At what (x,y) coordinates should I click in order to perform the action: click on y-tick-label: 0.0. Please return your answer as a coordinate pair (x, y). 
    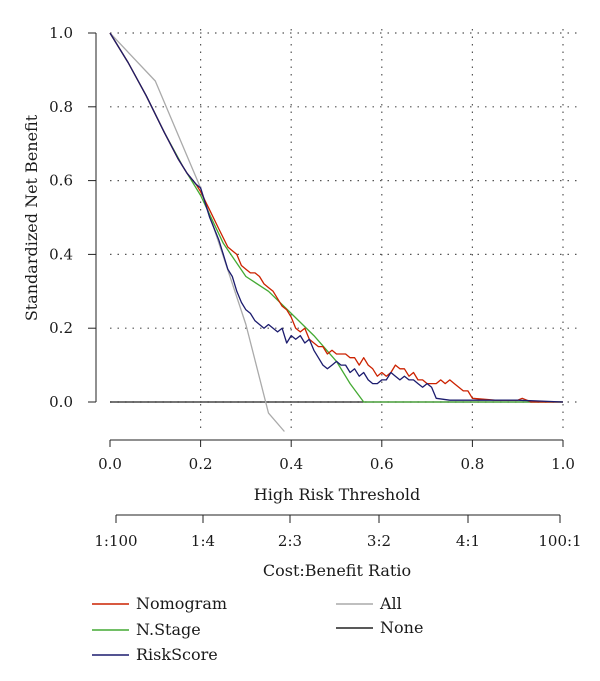
    Looking at the image, I should click on (61, 402).